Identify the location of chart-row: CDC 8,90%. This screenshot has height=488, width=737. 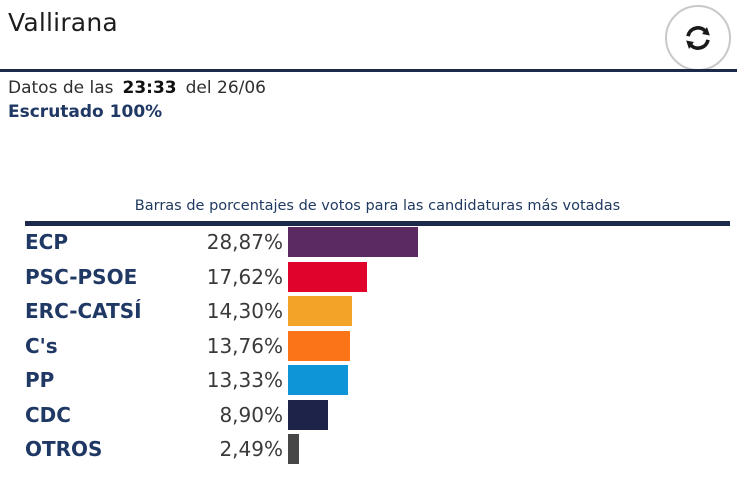
(377, 414).